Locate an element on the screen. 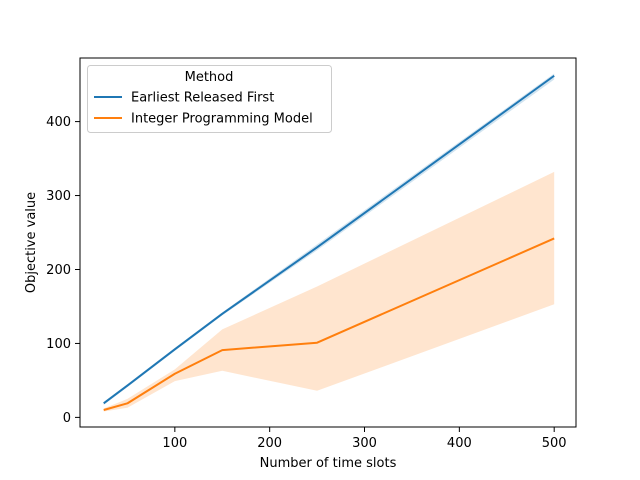 This screenshot has height=480, width=640. y-axis-label: Objective value is located at coordinates (31, 242).